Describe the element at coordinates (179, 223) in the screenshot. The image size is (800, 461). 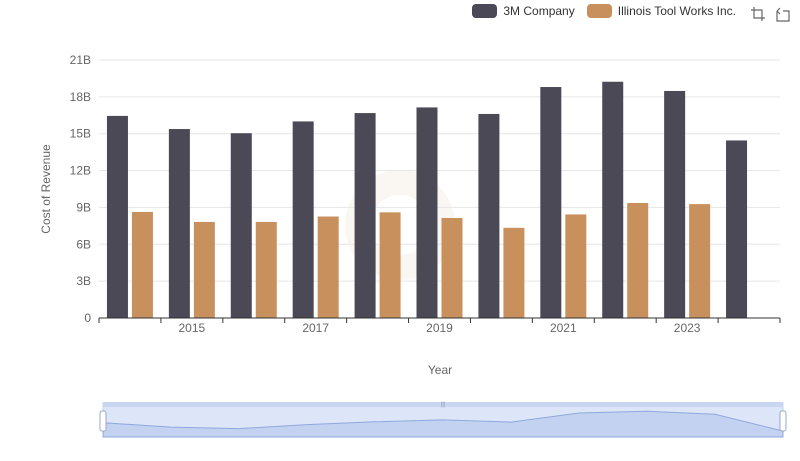
I see `bar-3m-2015` at that location.